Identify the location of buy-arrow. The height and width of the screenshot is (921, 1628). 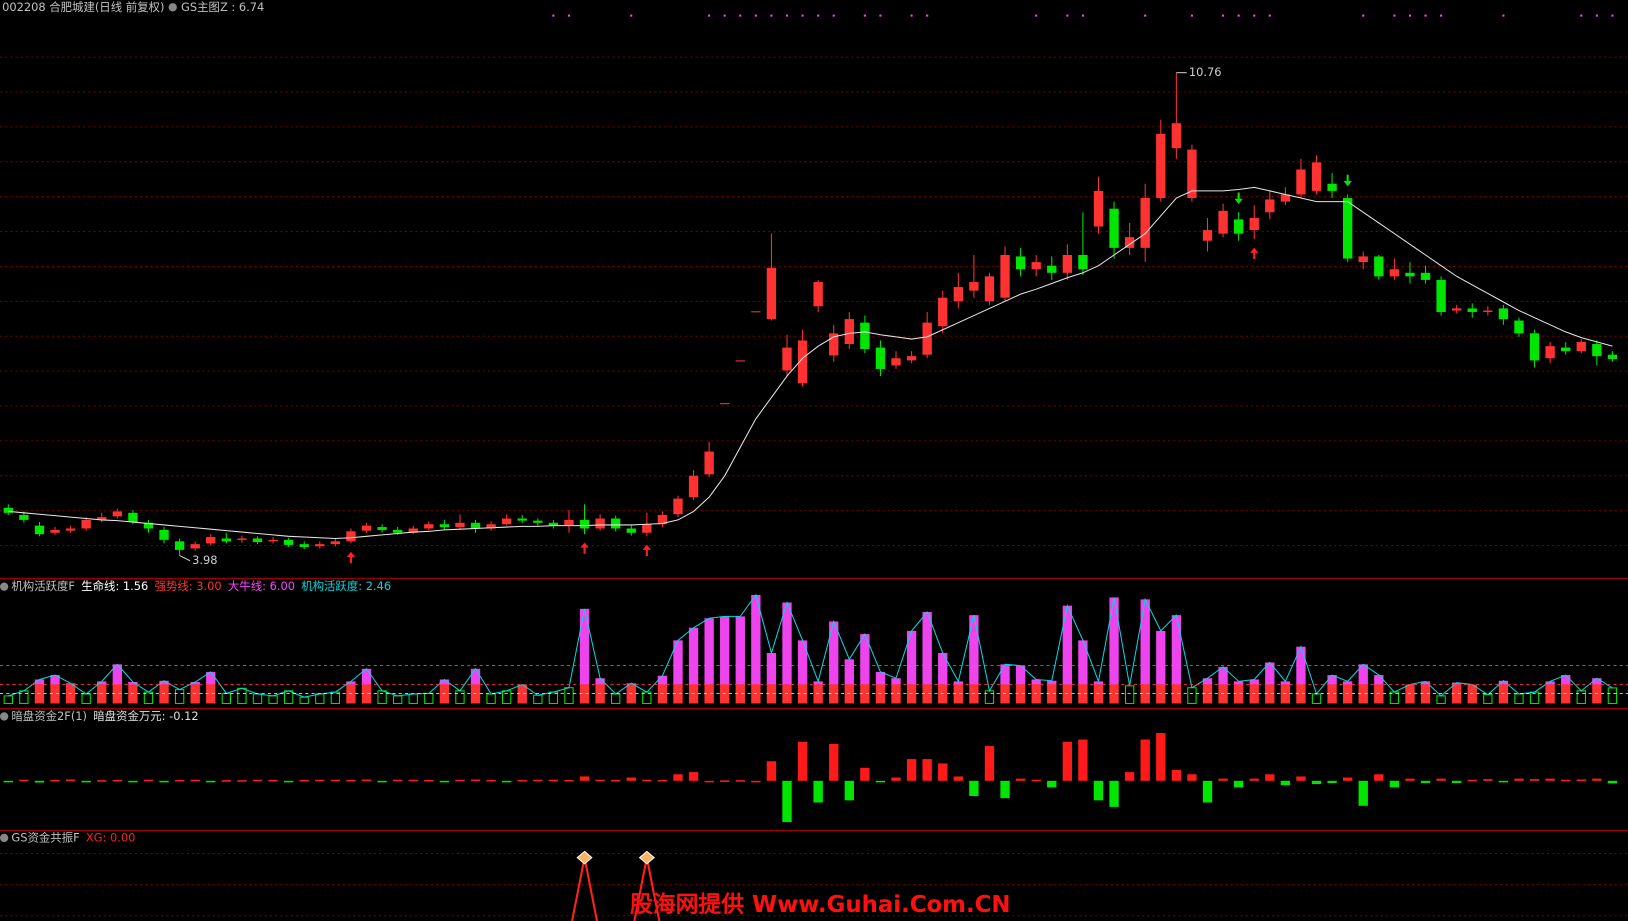
(1254, 253).